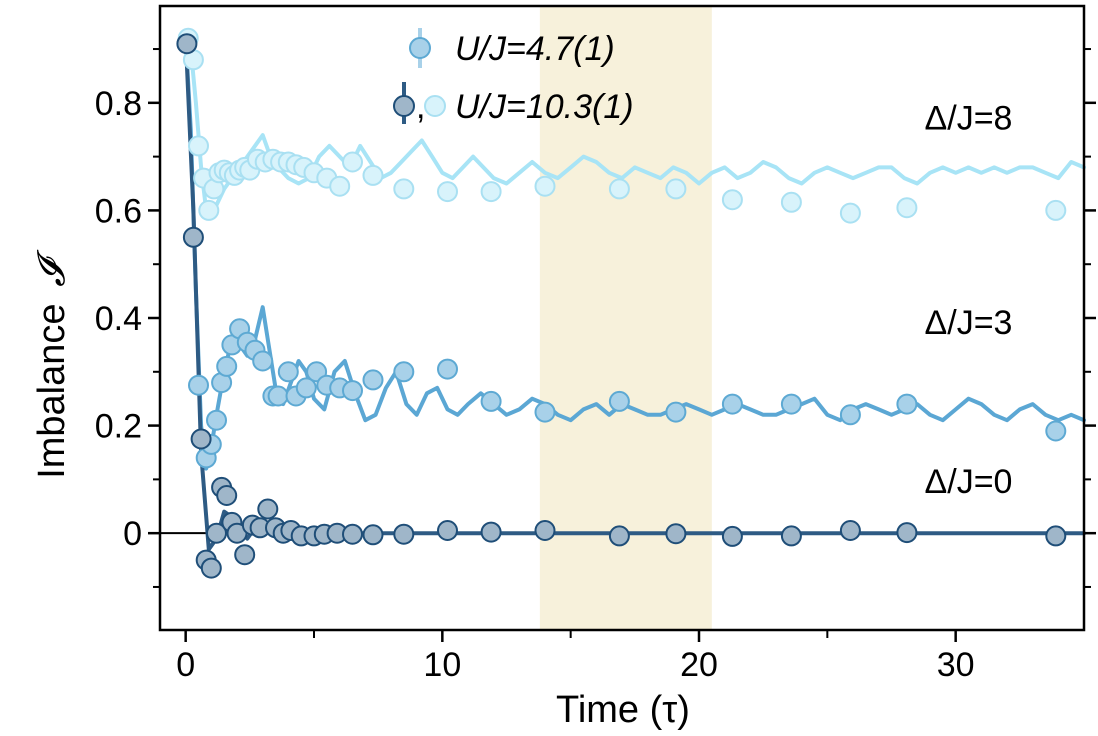  Describe the element at coordinates (969, 323) in the screenshot. I see `annotation-label: Δ/J=3` at that location.